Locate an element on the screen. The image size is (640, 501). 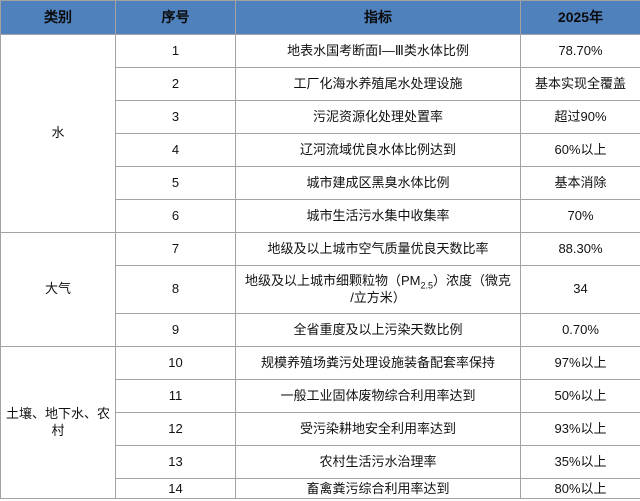
indicator-cell: 工厂化海水养殖尾水处理设施 is located at coordinates (378, 84).